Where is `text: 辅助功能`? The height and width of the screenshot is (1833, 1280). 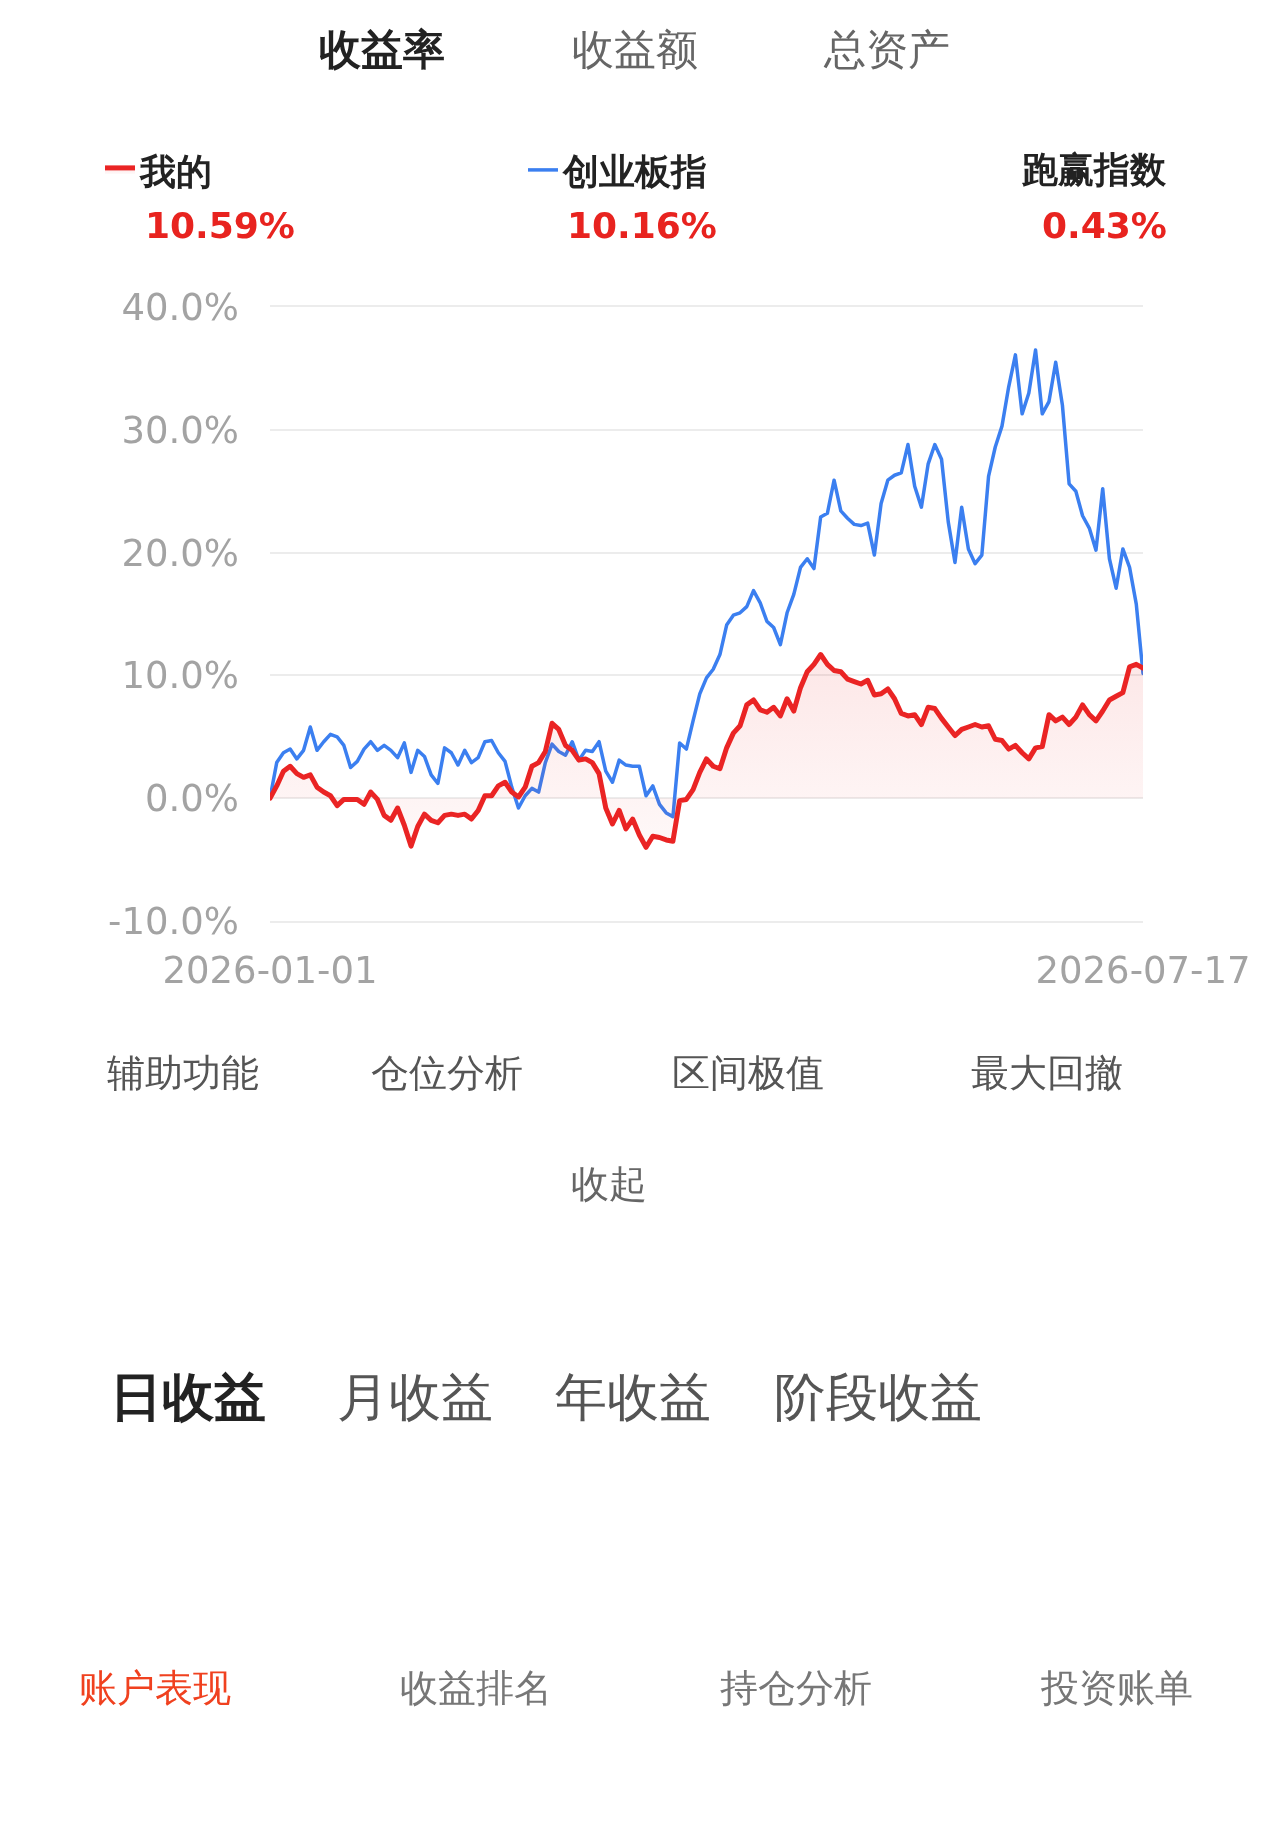 text: 辅助功能 is located at coordinates (183, 1073).